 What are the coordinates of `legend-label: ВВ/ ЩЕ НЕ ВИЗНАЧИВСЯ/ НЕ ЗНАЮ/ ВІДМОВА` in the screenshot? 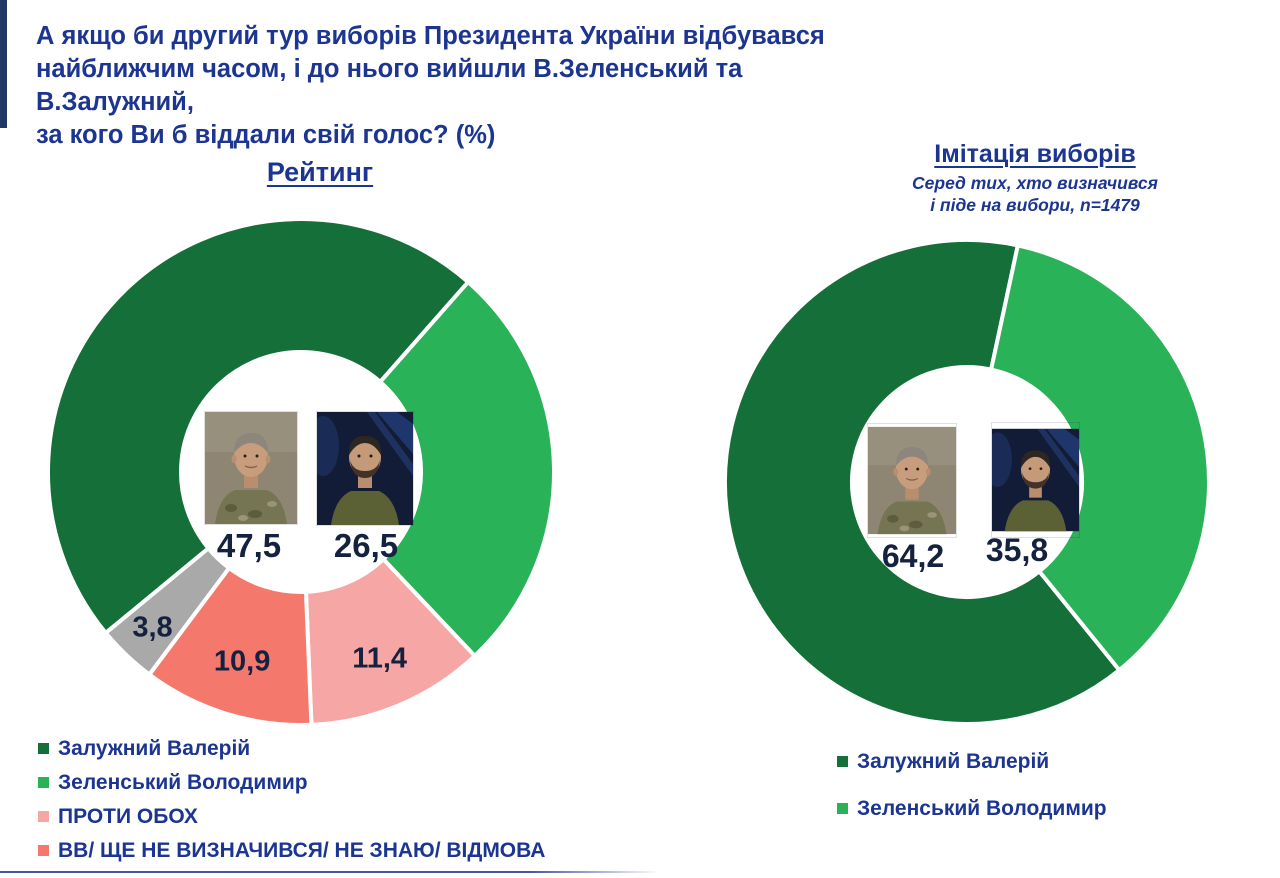 It's located at (302, 850).